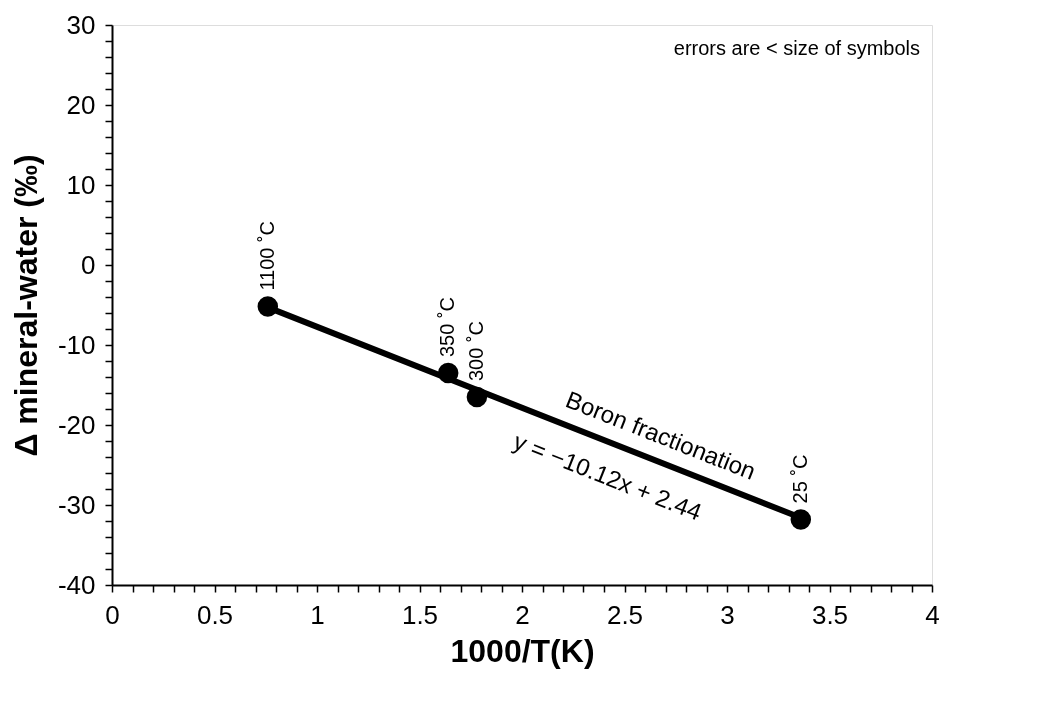 This screenshot has height=721, width=1044. Describe the element at coordinates (475, 350) in the screenshot. I see `annotation: 300 ˚C` at that location.